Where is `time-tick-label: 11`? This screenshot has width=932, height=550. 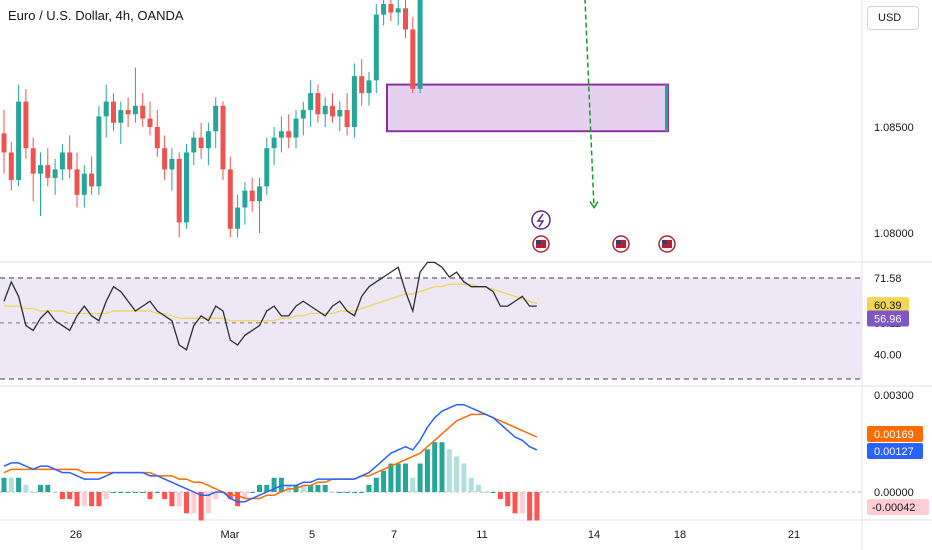
time-tick-label: 11 is located at coordinates (481, 535).